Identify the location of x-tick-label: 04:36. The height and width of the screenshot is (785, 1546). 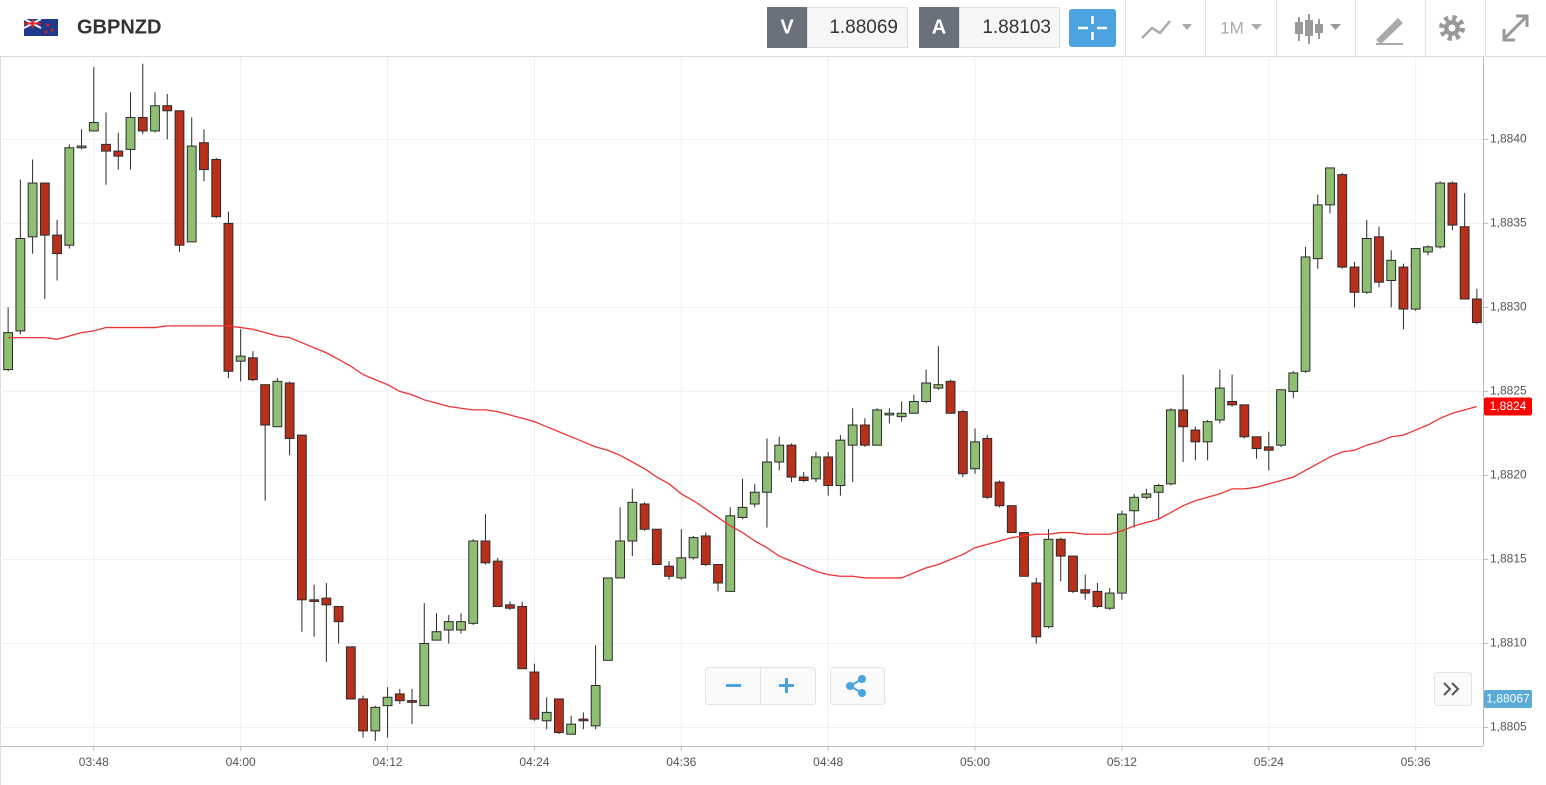
(681, 762).